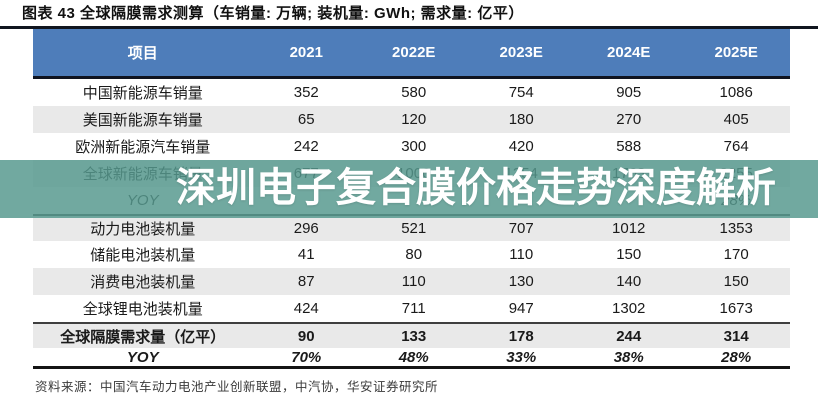 Image resolution: width=818 pixels, height=400 pixels. I want to click on table-cell: 707, so click(521, 228).